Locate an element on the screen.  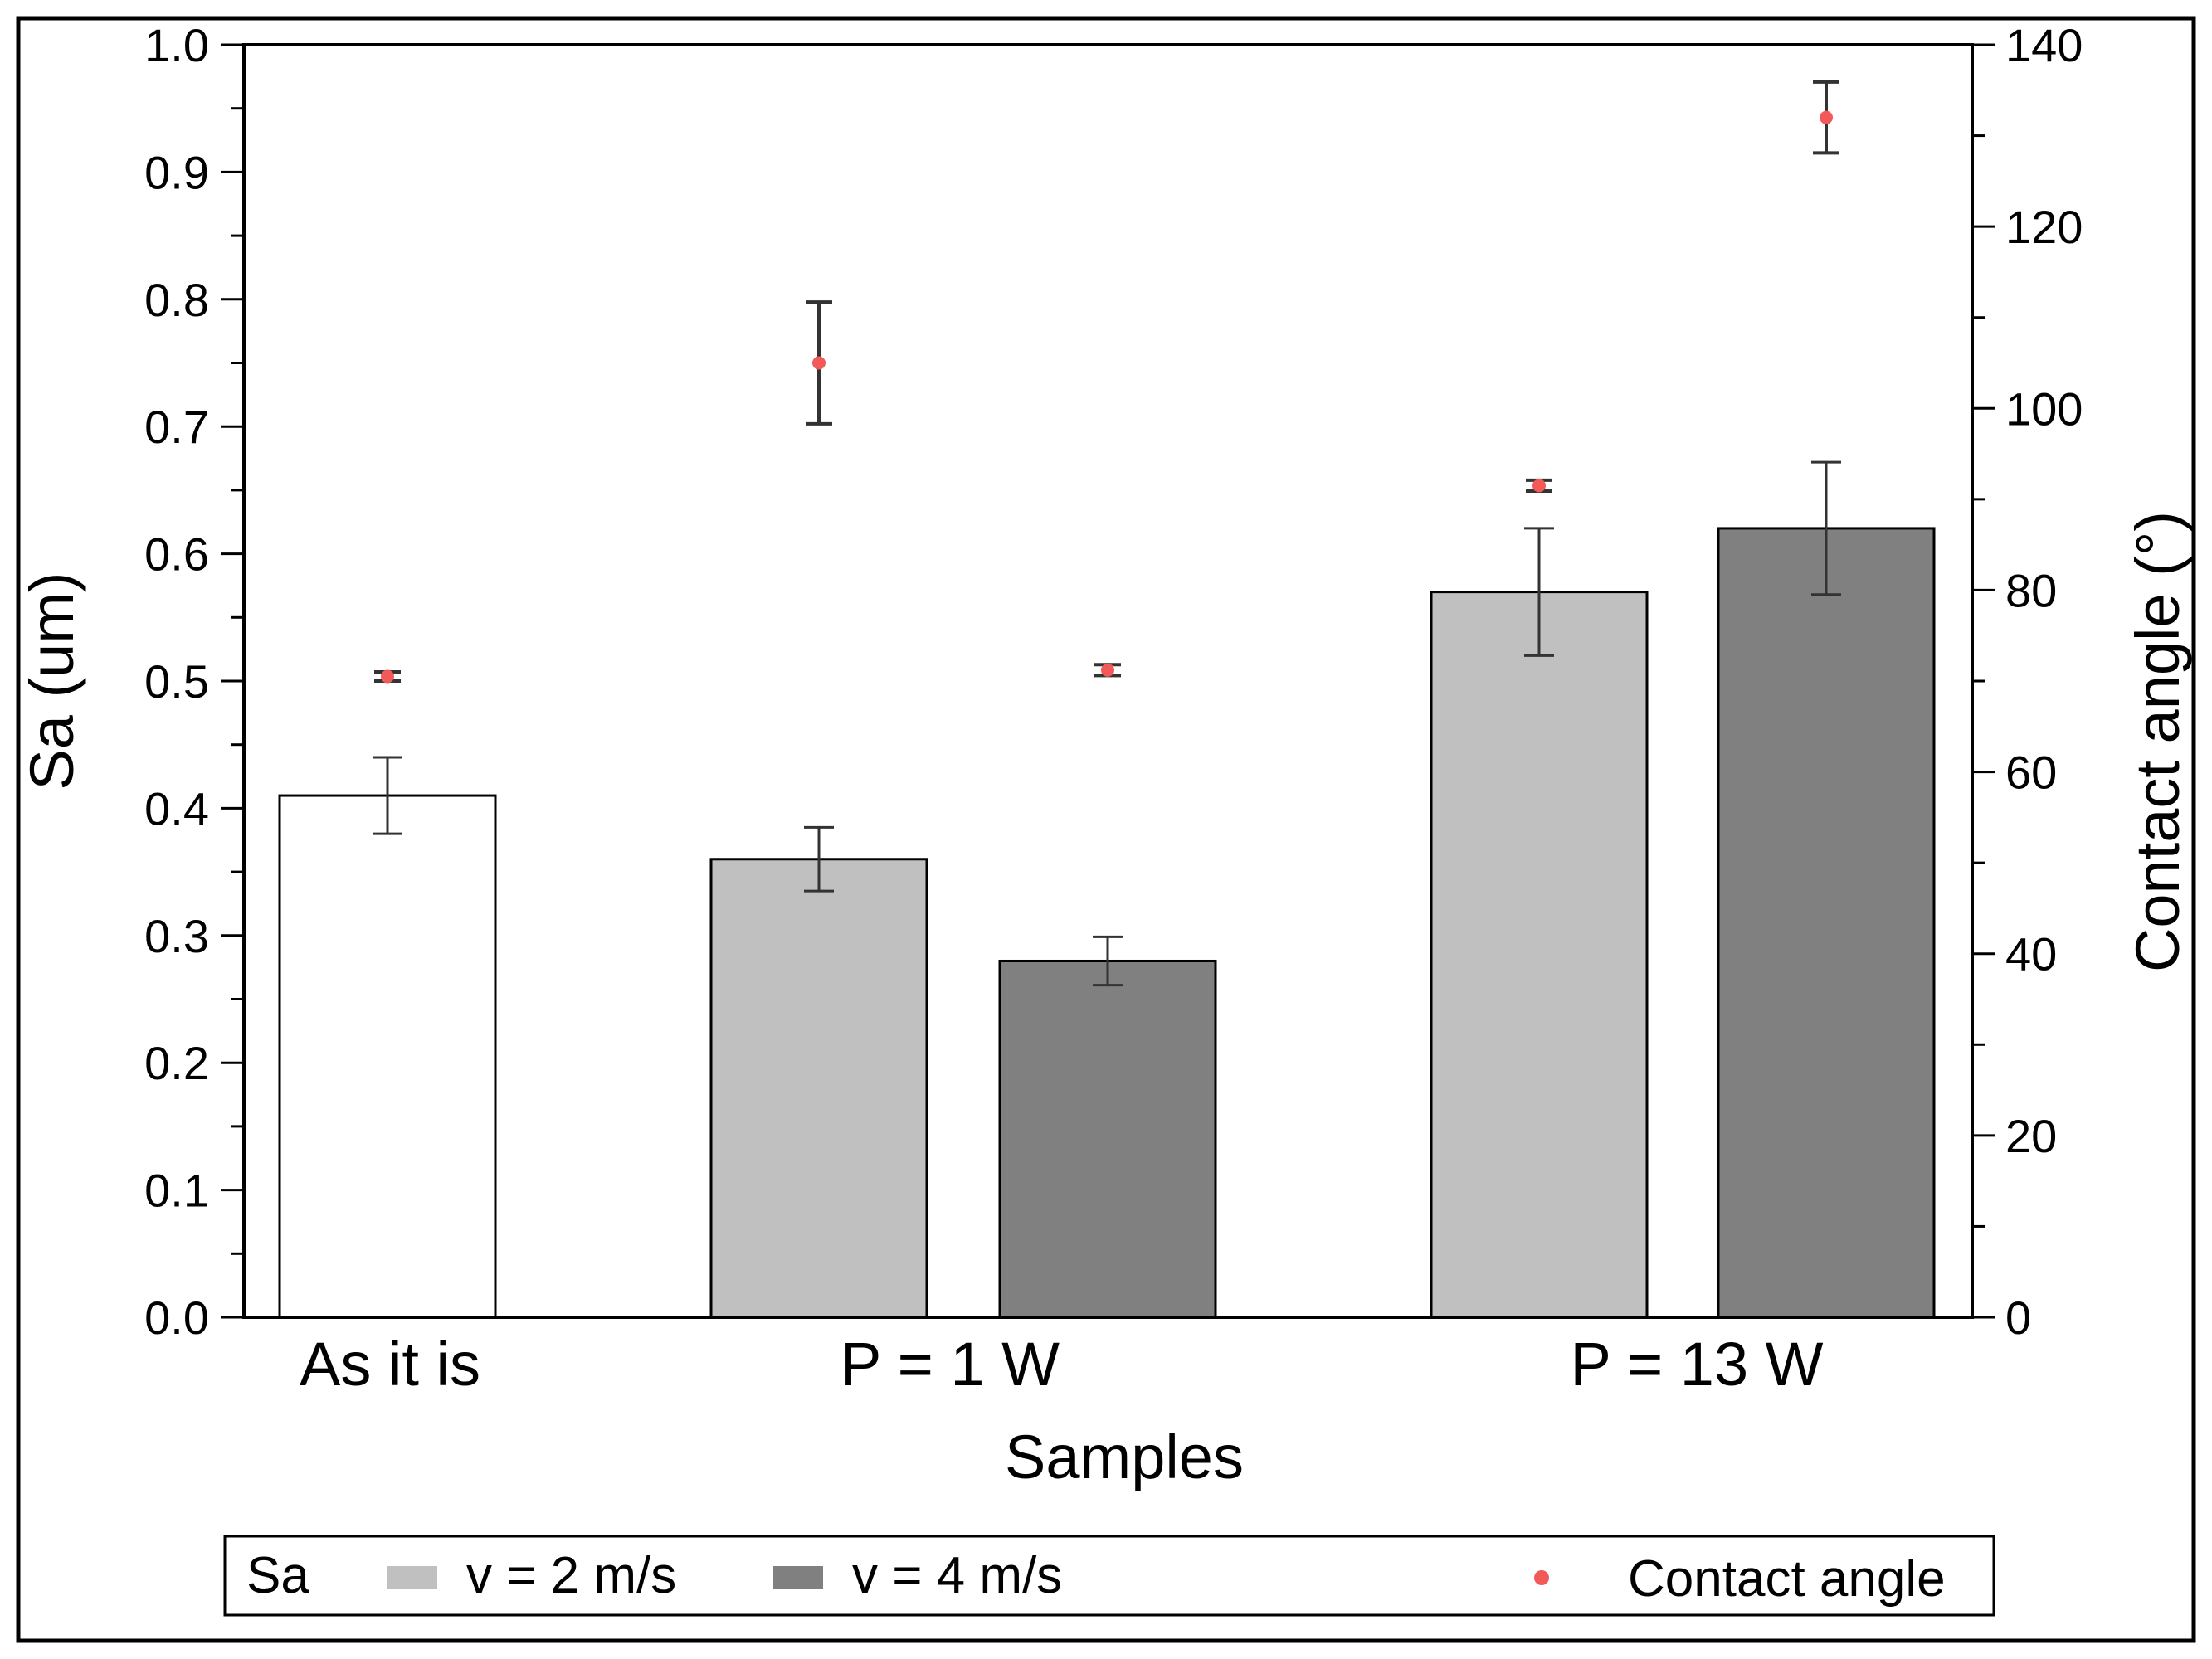
y-tick-label: 0.5 is located at coordinates (176, 681).